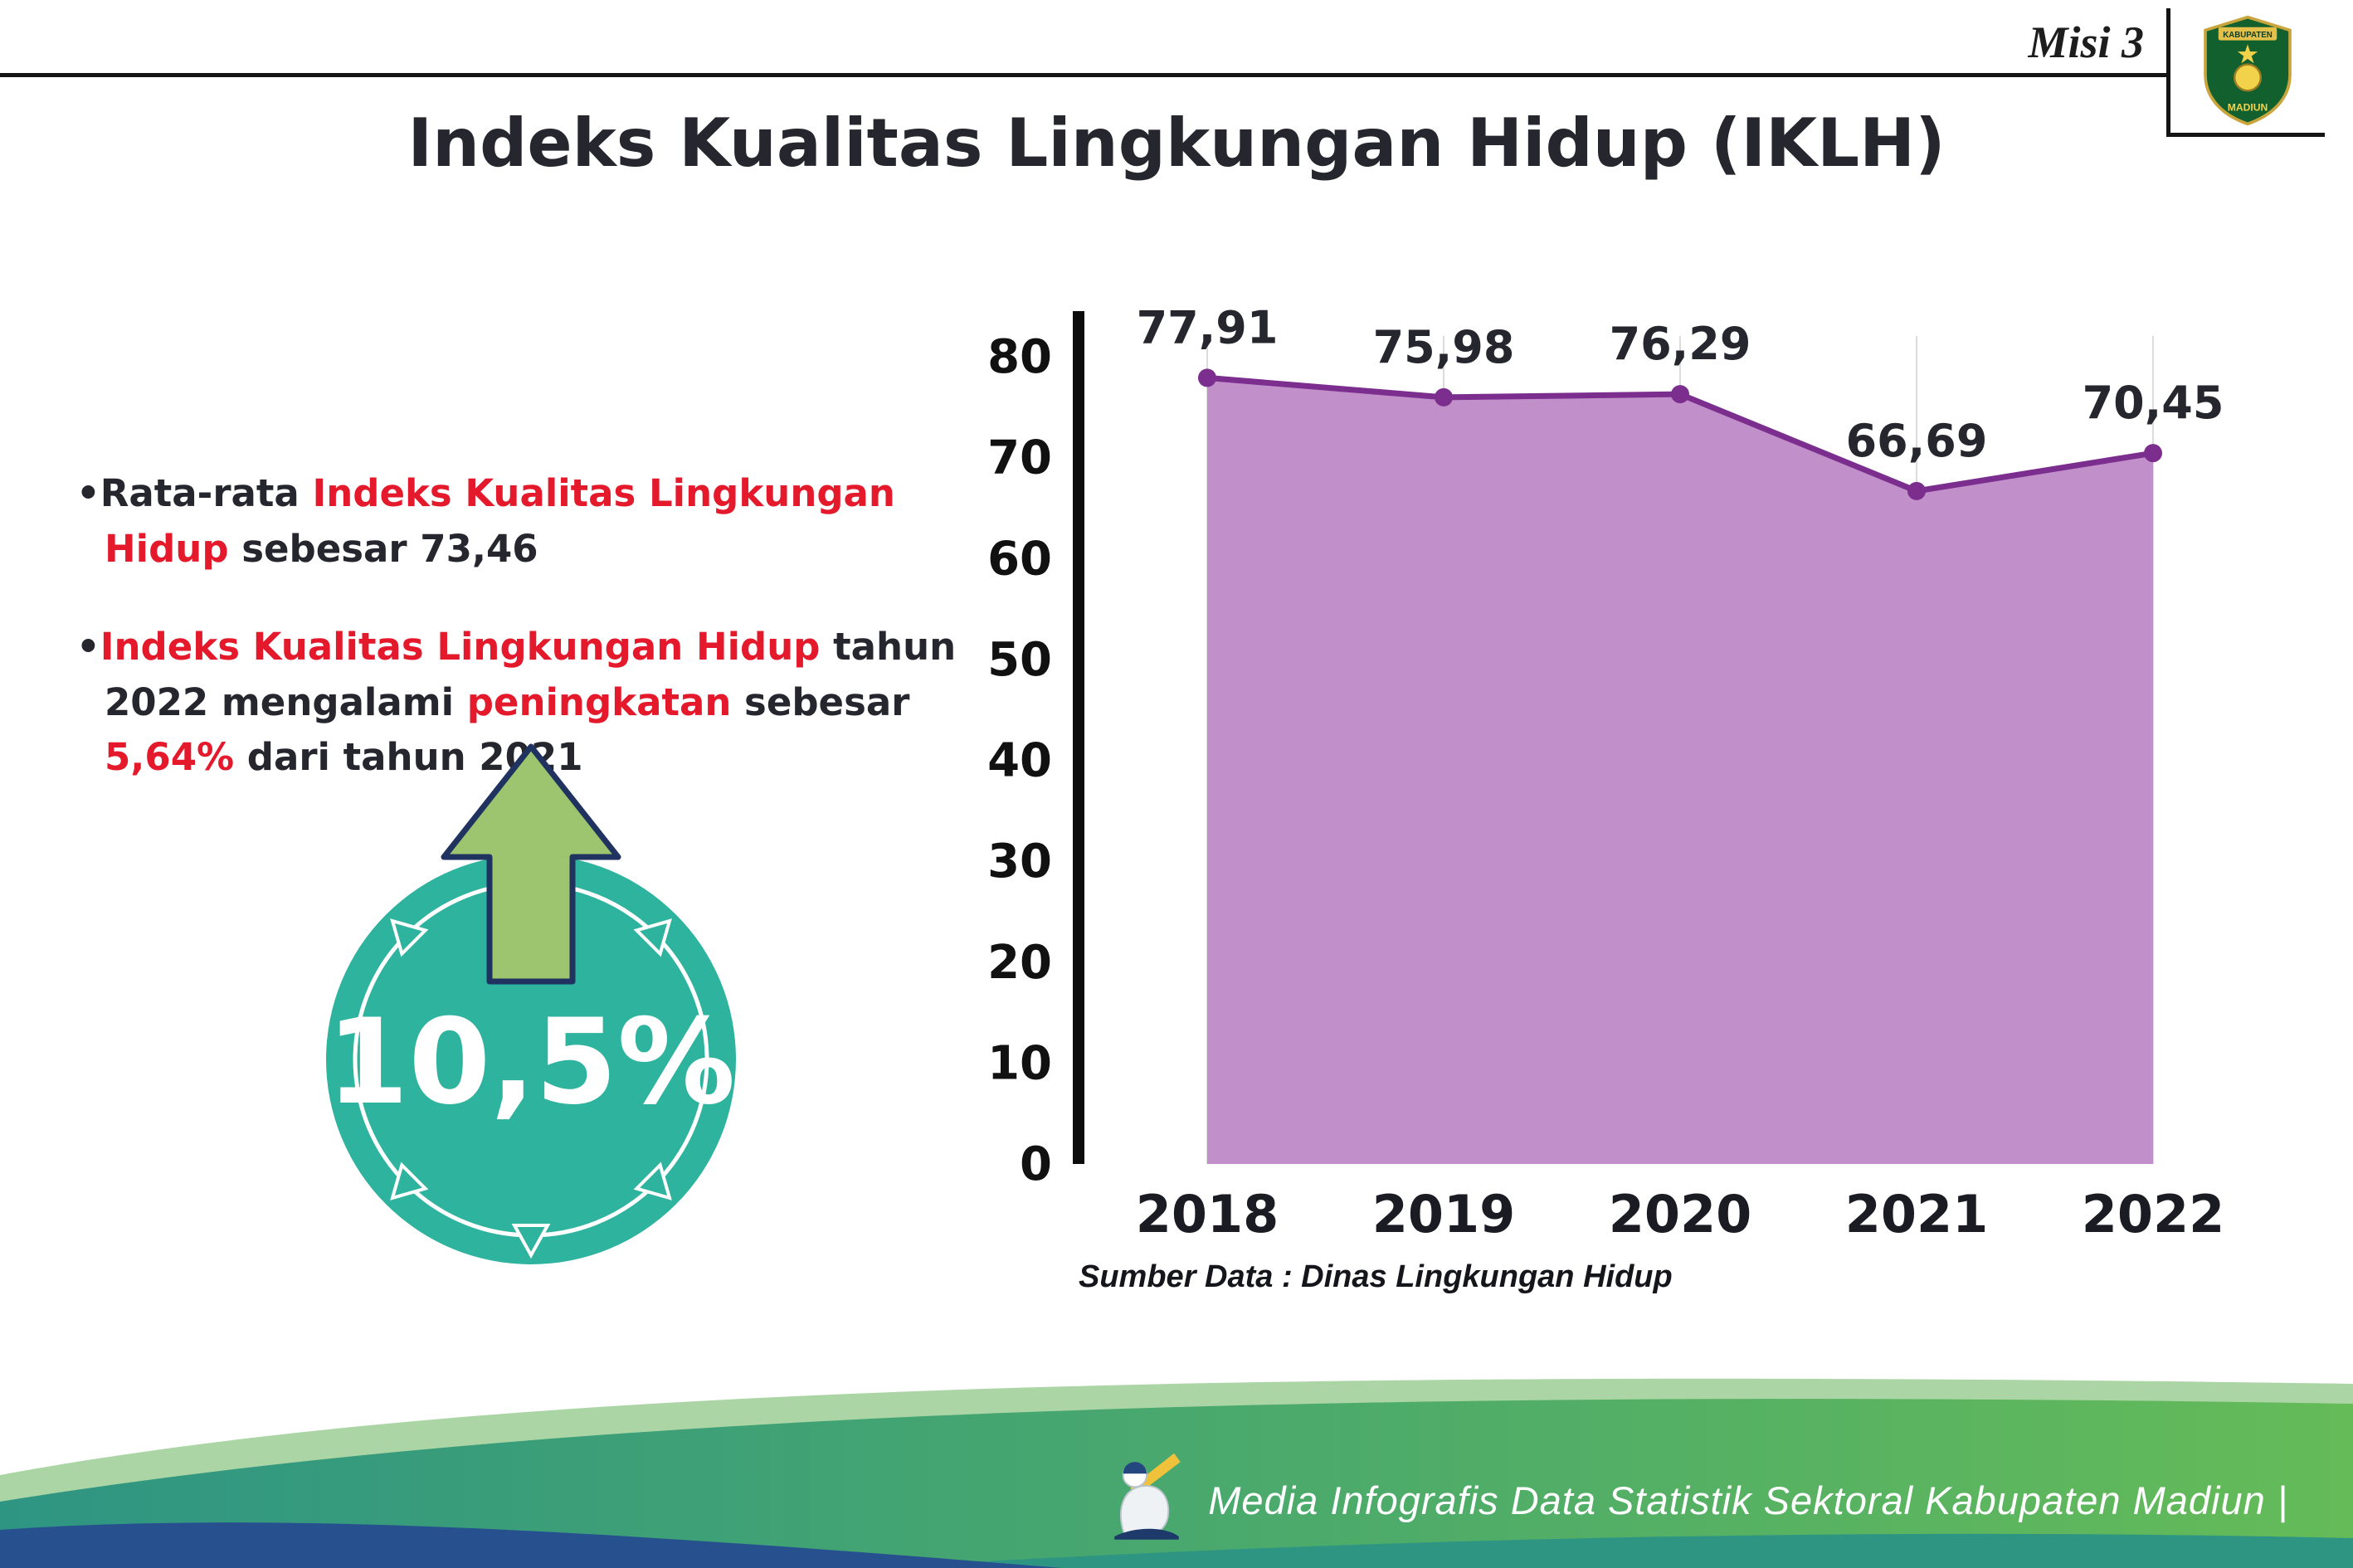 The width and height of the screenshot is (2353, 1568). Describe the element at coordinates (1444, 1214) in the screenshot. I see `x-tick-label: 2019` at that location.